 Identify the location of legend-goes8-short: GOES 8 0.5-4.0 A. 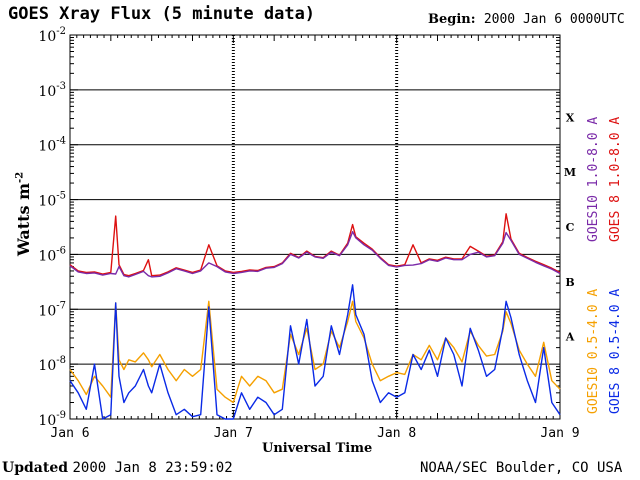
(615, 351).